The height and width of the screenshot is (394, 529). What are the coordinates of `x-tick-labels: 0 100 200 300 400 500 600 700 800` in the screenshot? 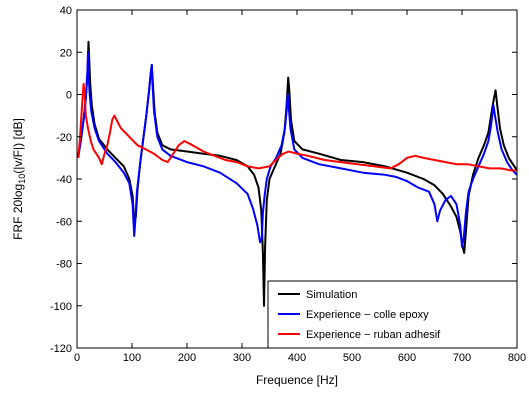 It's located at (300, 358).